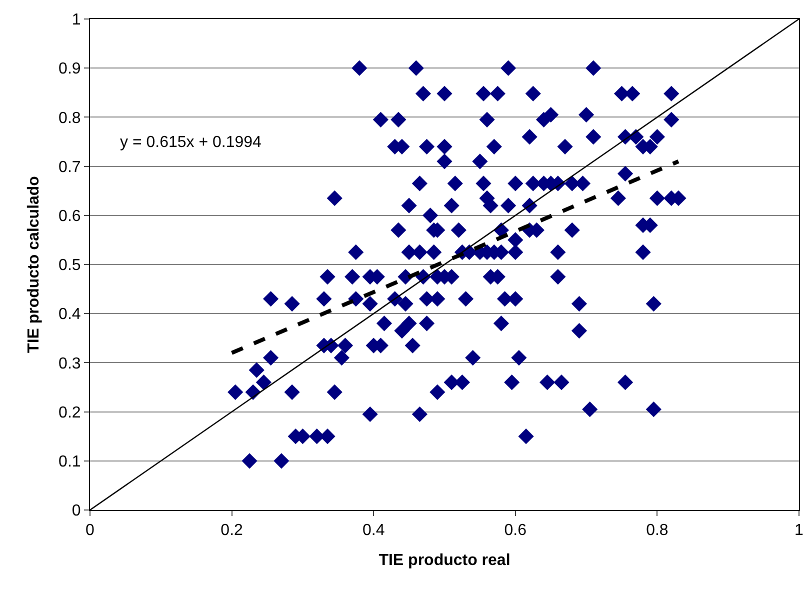 The width and height of the screenshot is (810, 593). I want to click on y-tick-label: 0.3, so click(69, 363).